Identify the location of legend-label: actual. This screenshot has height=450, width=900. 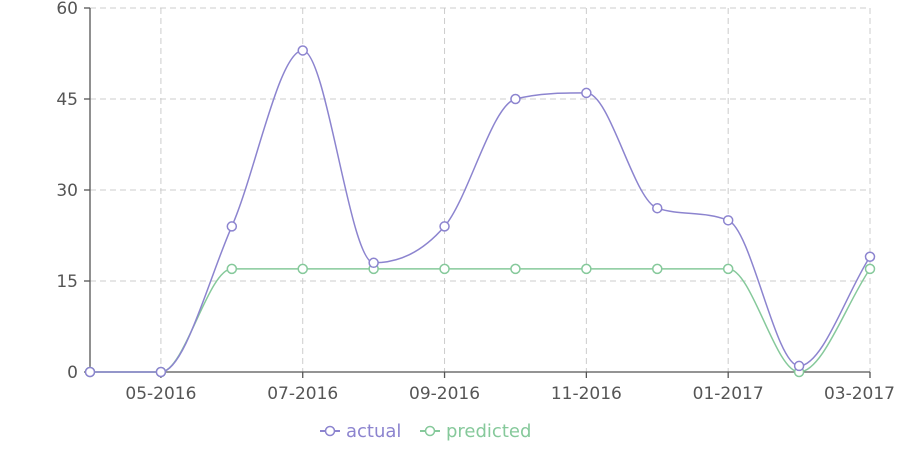
(373, 431).